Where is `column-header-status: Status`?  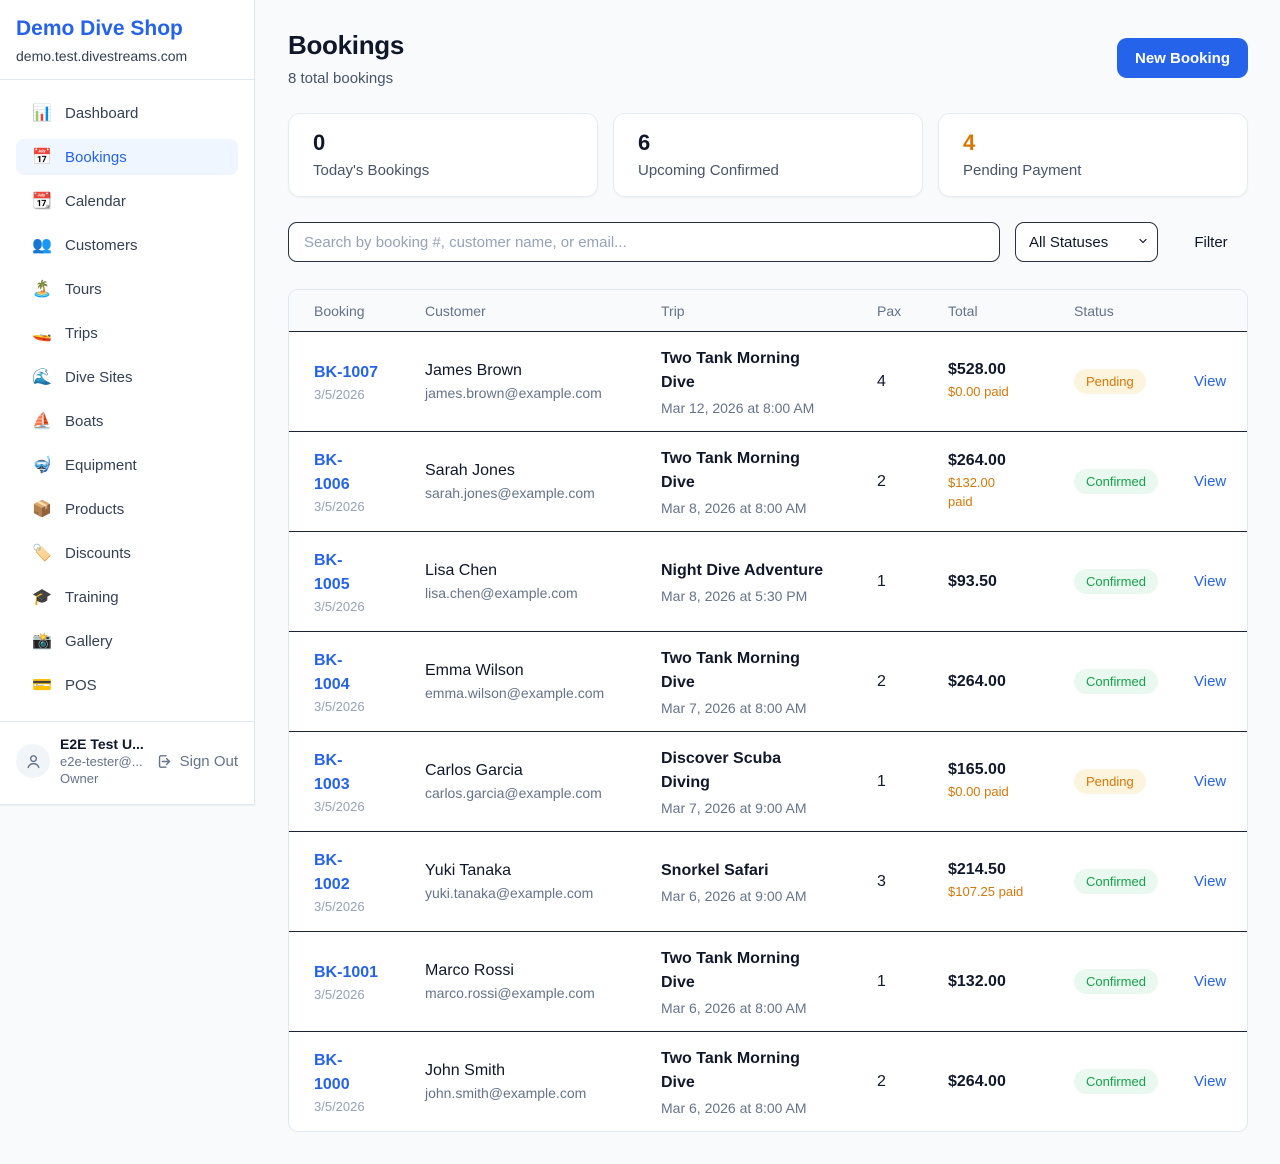 column-header-status: Status is located at coordinates (1094, 310).